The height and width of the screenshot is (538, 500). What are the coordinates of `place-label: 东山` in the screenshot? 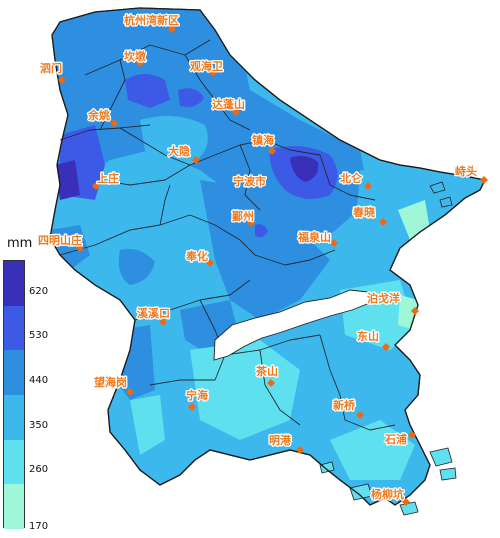 It's located at (368, 336).